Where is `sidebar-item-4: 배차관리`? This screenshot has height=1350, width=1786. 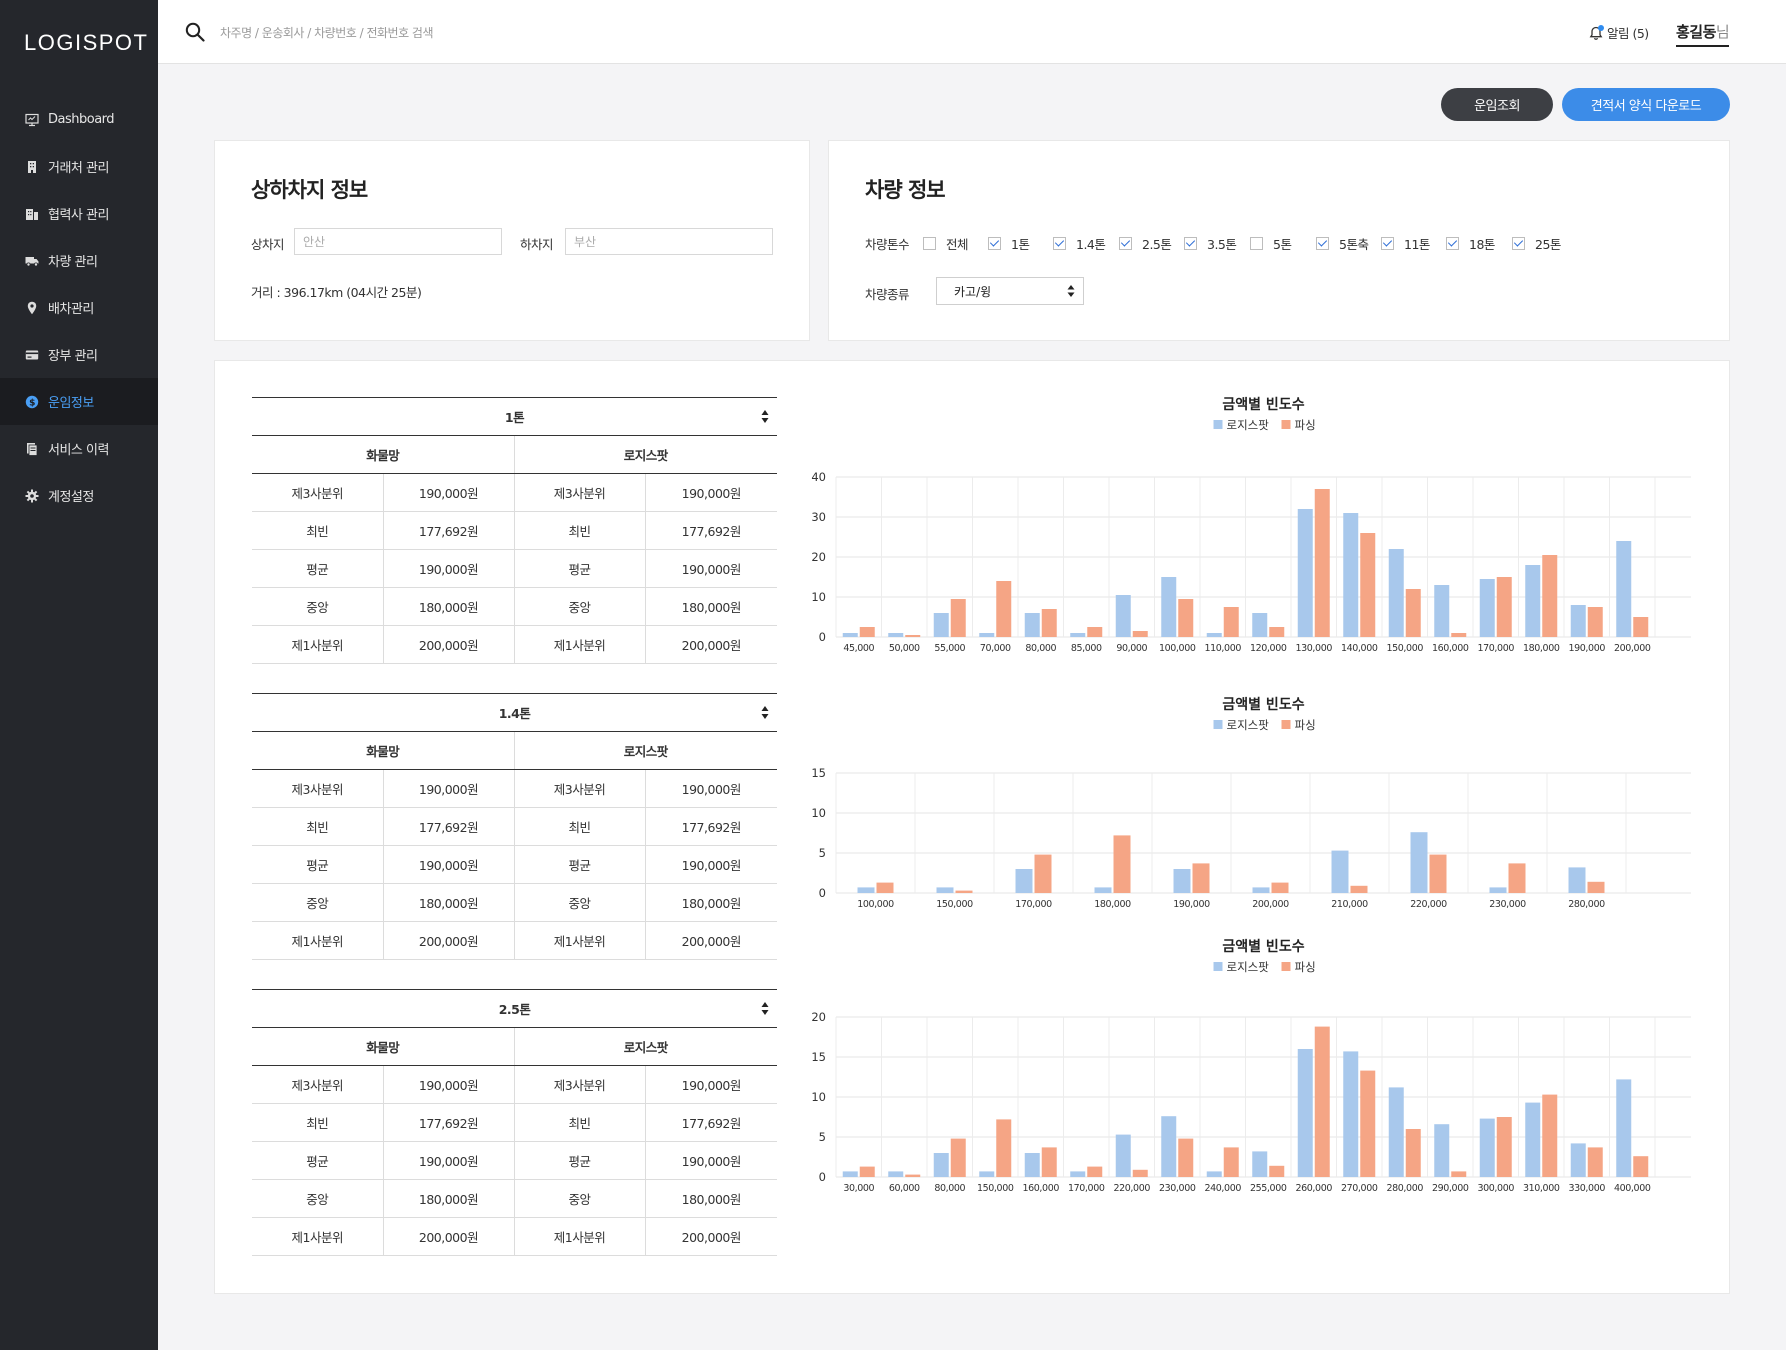
sidebar-item-4: 배차관리 is located at coordinates (79, 307).